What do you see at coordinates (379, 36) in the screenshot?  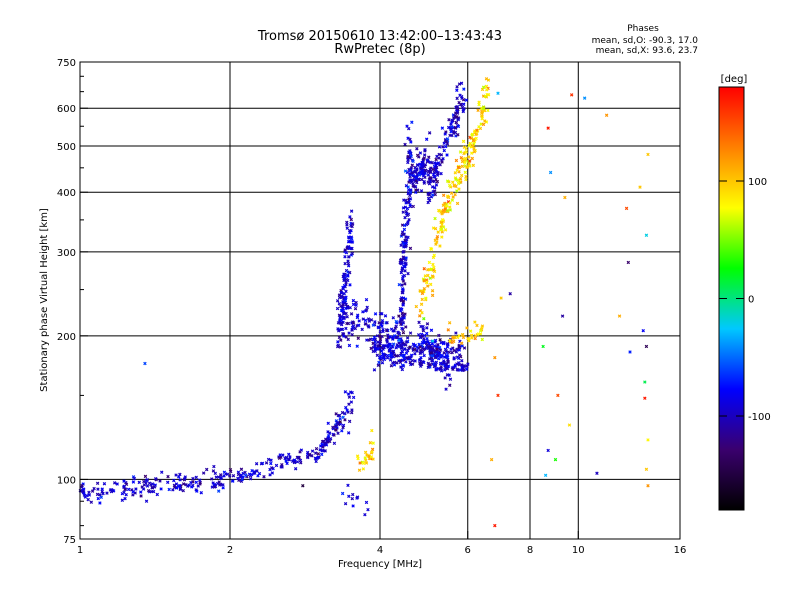 I see `chart-title: Tromsø 20150610 13:42:00–13:43:43` at bounding box center [379, 36].